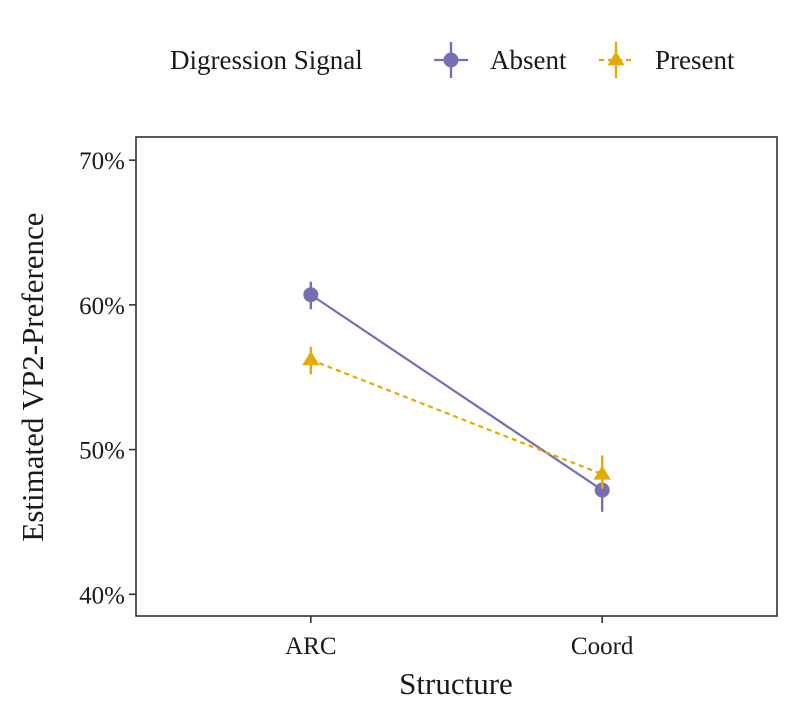 The width and height of the screenshot is (797, 725). I want to click on y-axis: 40% 50% 60% 70%, so click(107, 378).